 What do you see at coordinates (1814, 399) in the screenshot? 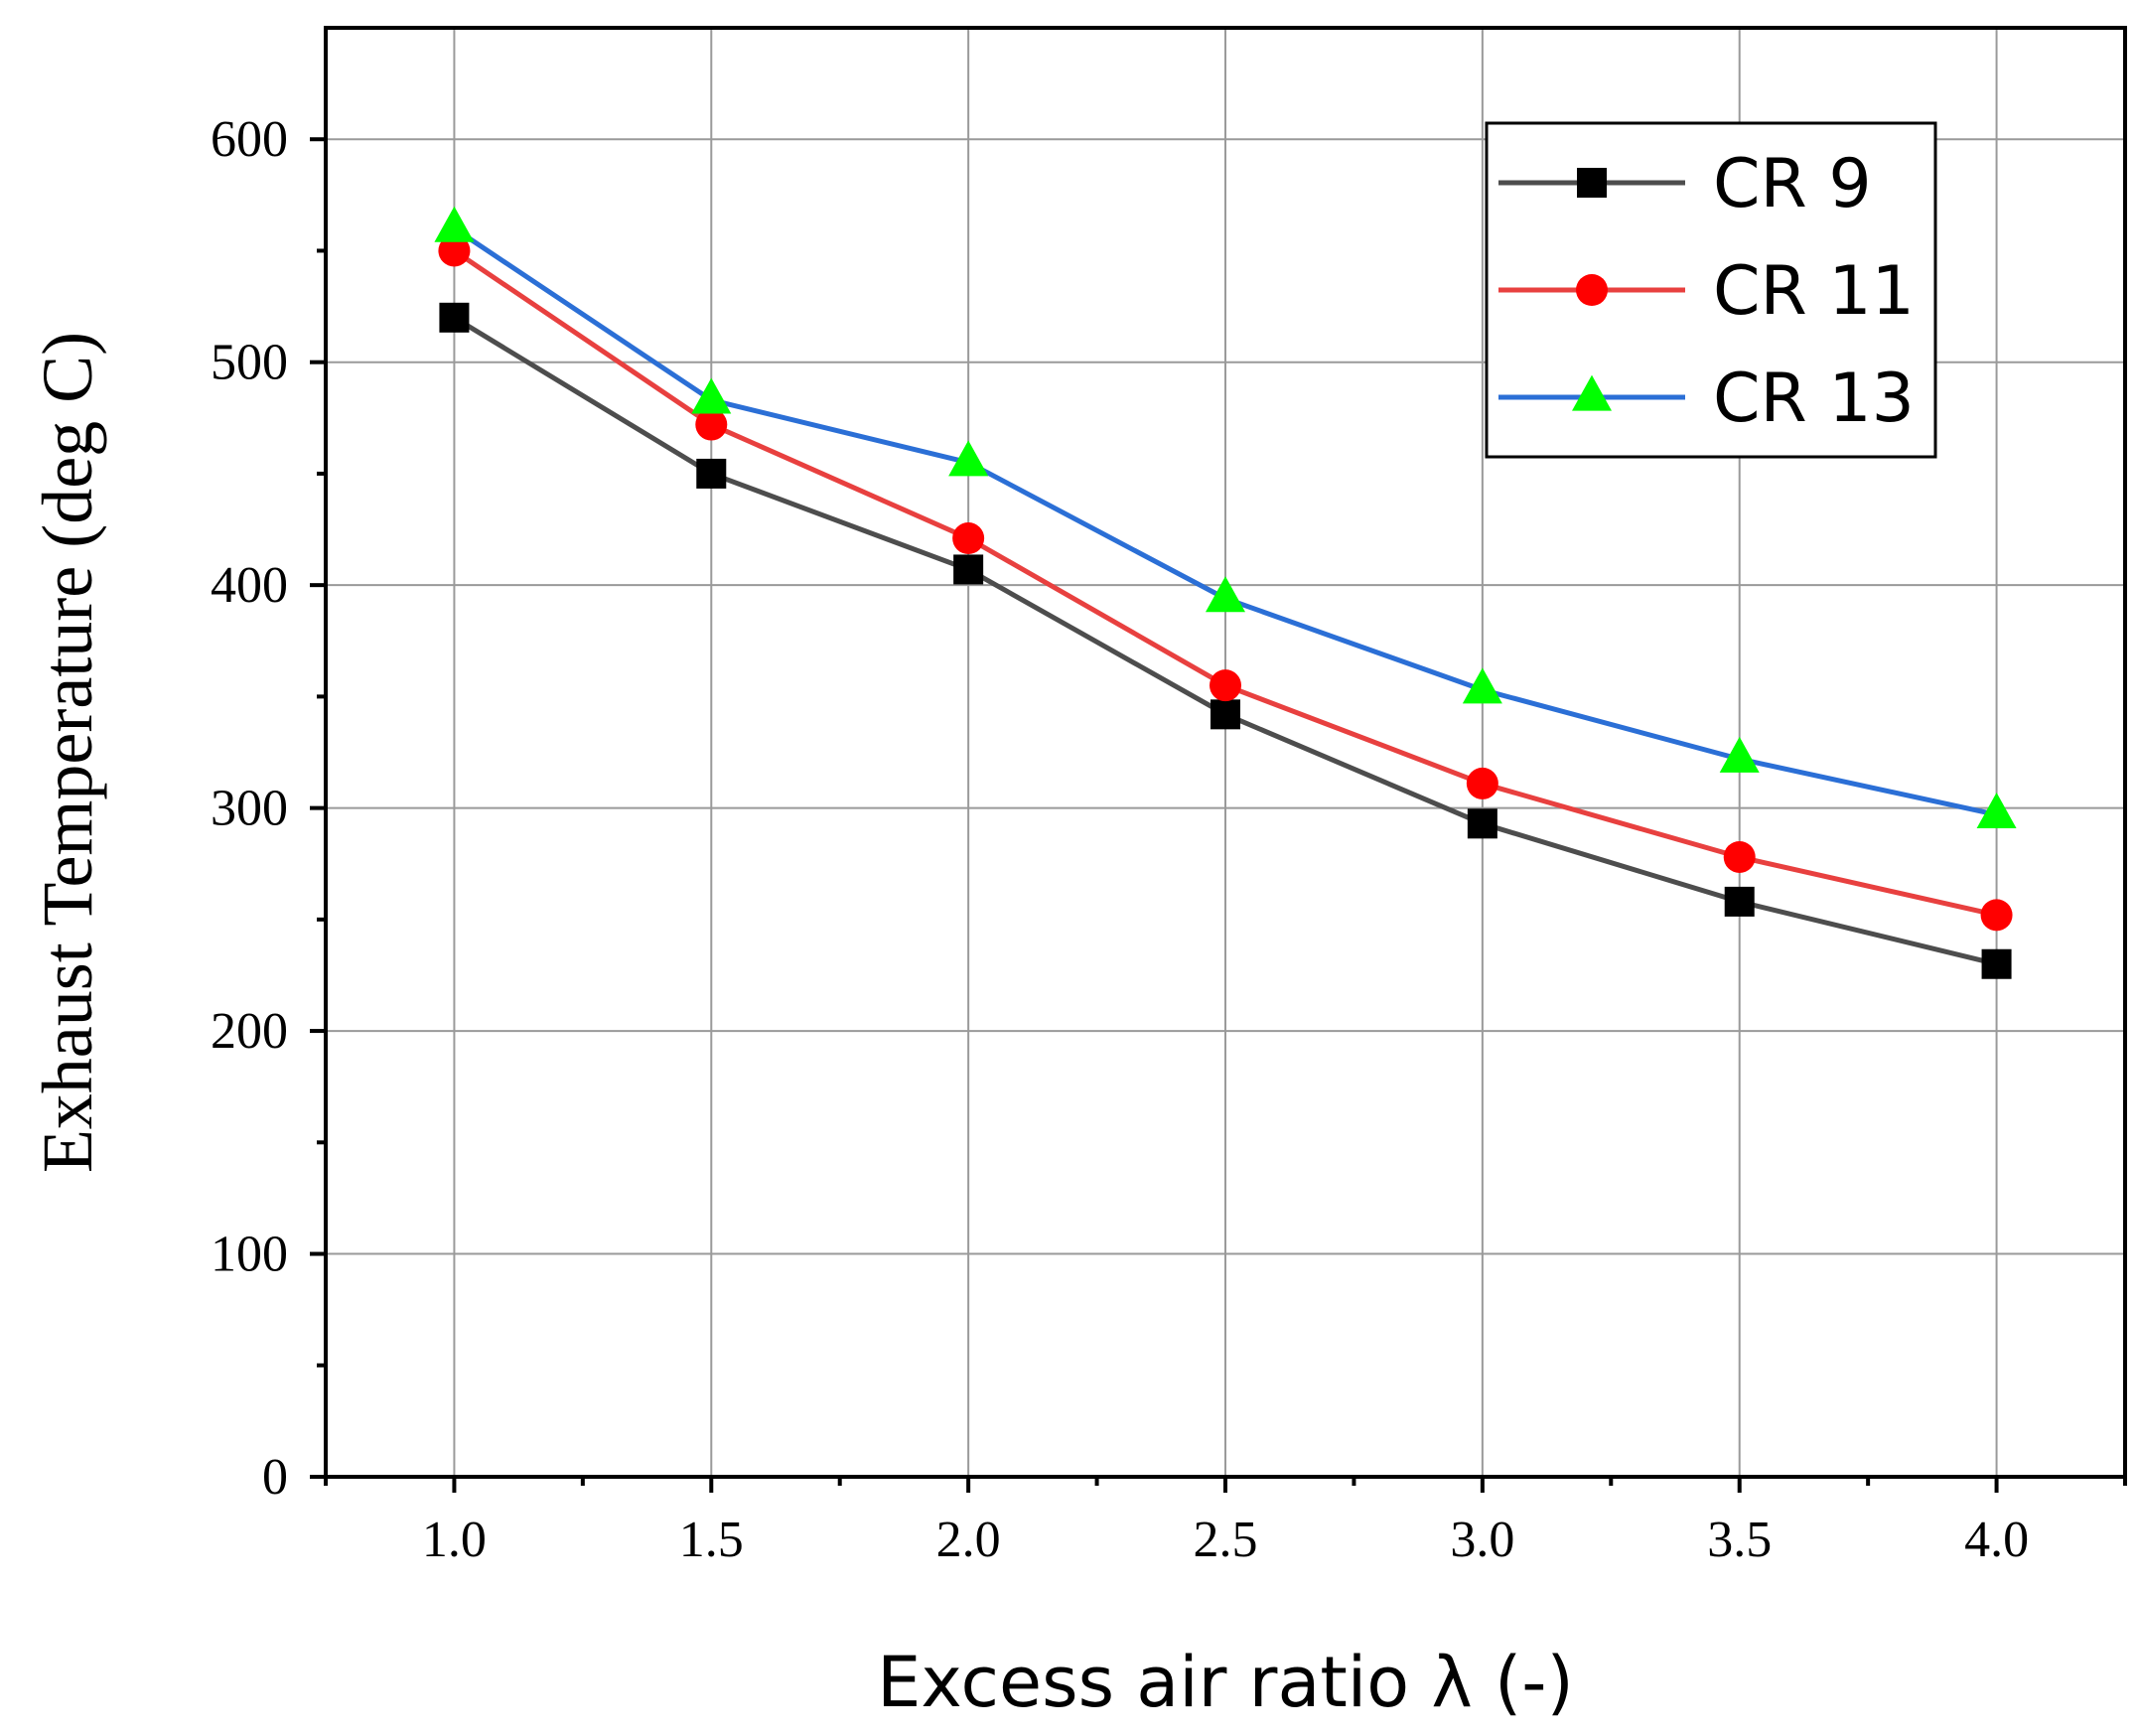
I see `legend-label: CR 13` at bounding box center [1814, 399].